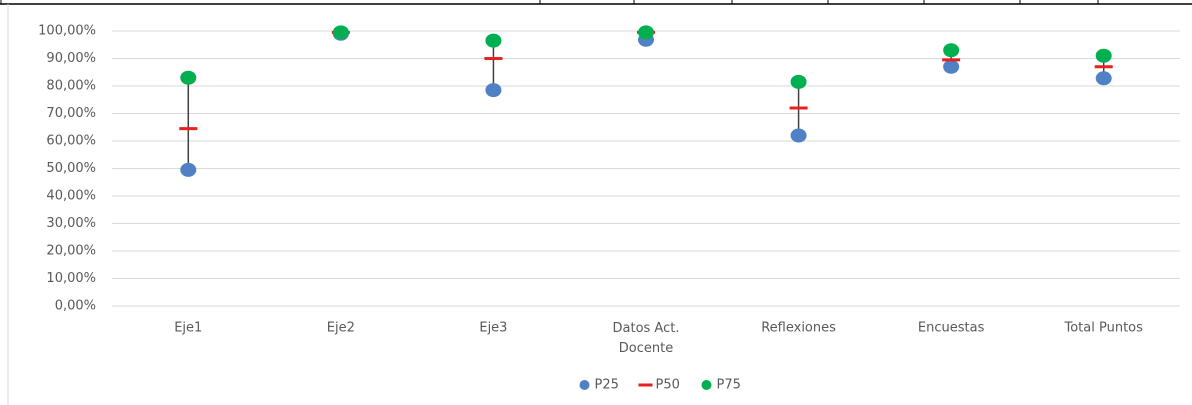 This screenshot has height=405, width=1192. What do you see at coordinates (341, 328) in the screenshot?
I see `x-tick-label: Eje2` at bounding box center [341, 328].